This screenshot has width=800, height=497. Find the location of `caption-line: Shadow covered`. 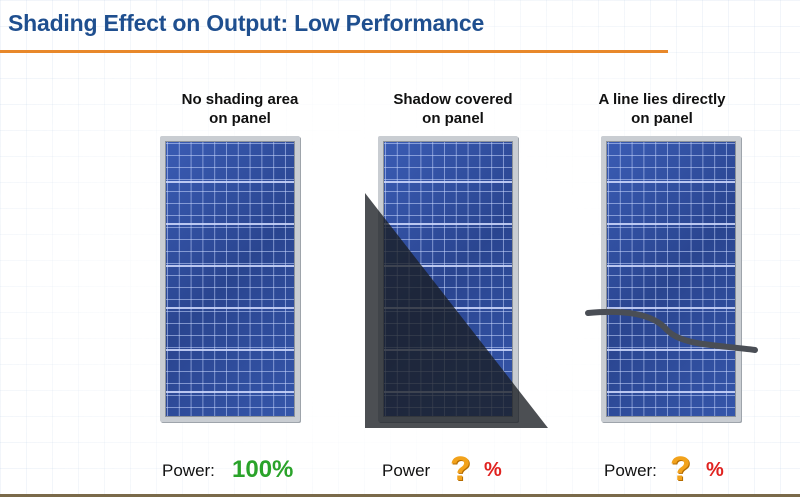

caption-line: Shadow covered is located at coordinates (453, 99).